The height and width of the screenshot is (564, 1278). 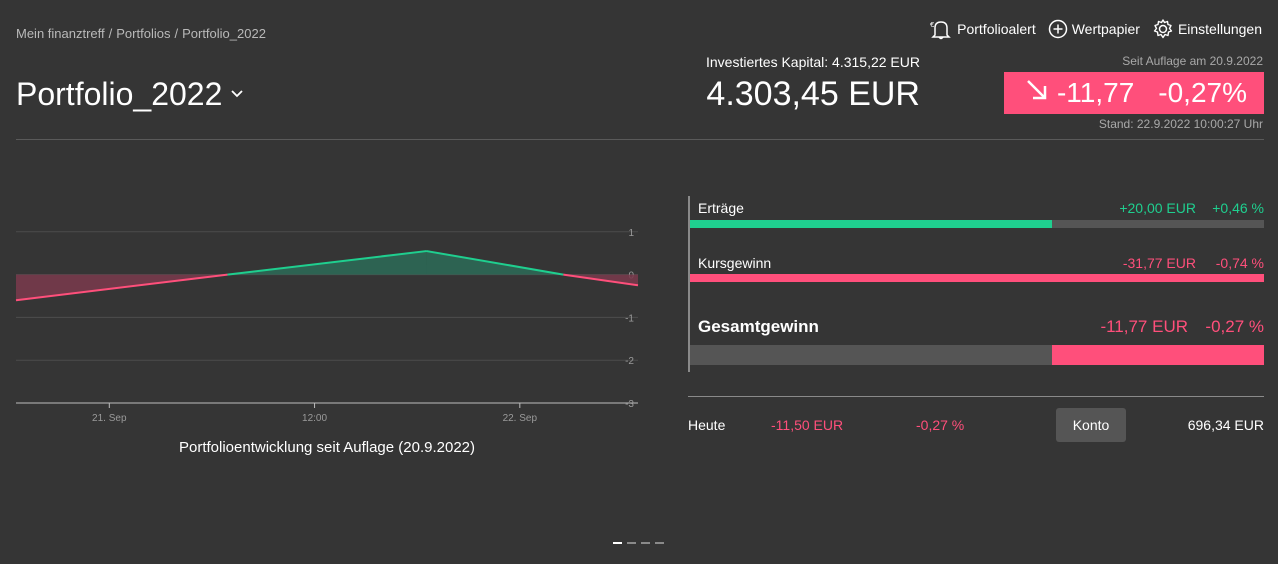 I want to click on carousel-pager, so click(x=638, y=543).